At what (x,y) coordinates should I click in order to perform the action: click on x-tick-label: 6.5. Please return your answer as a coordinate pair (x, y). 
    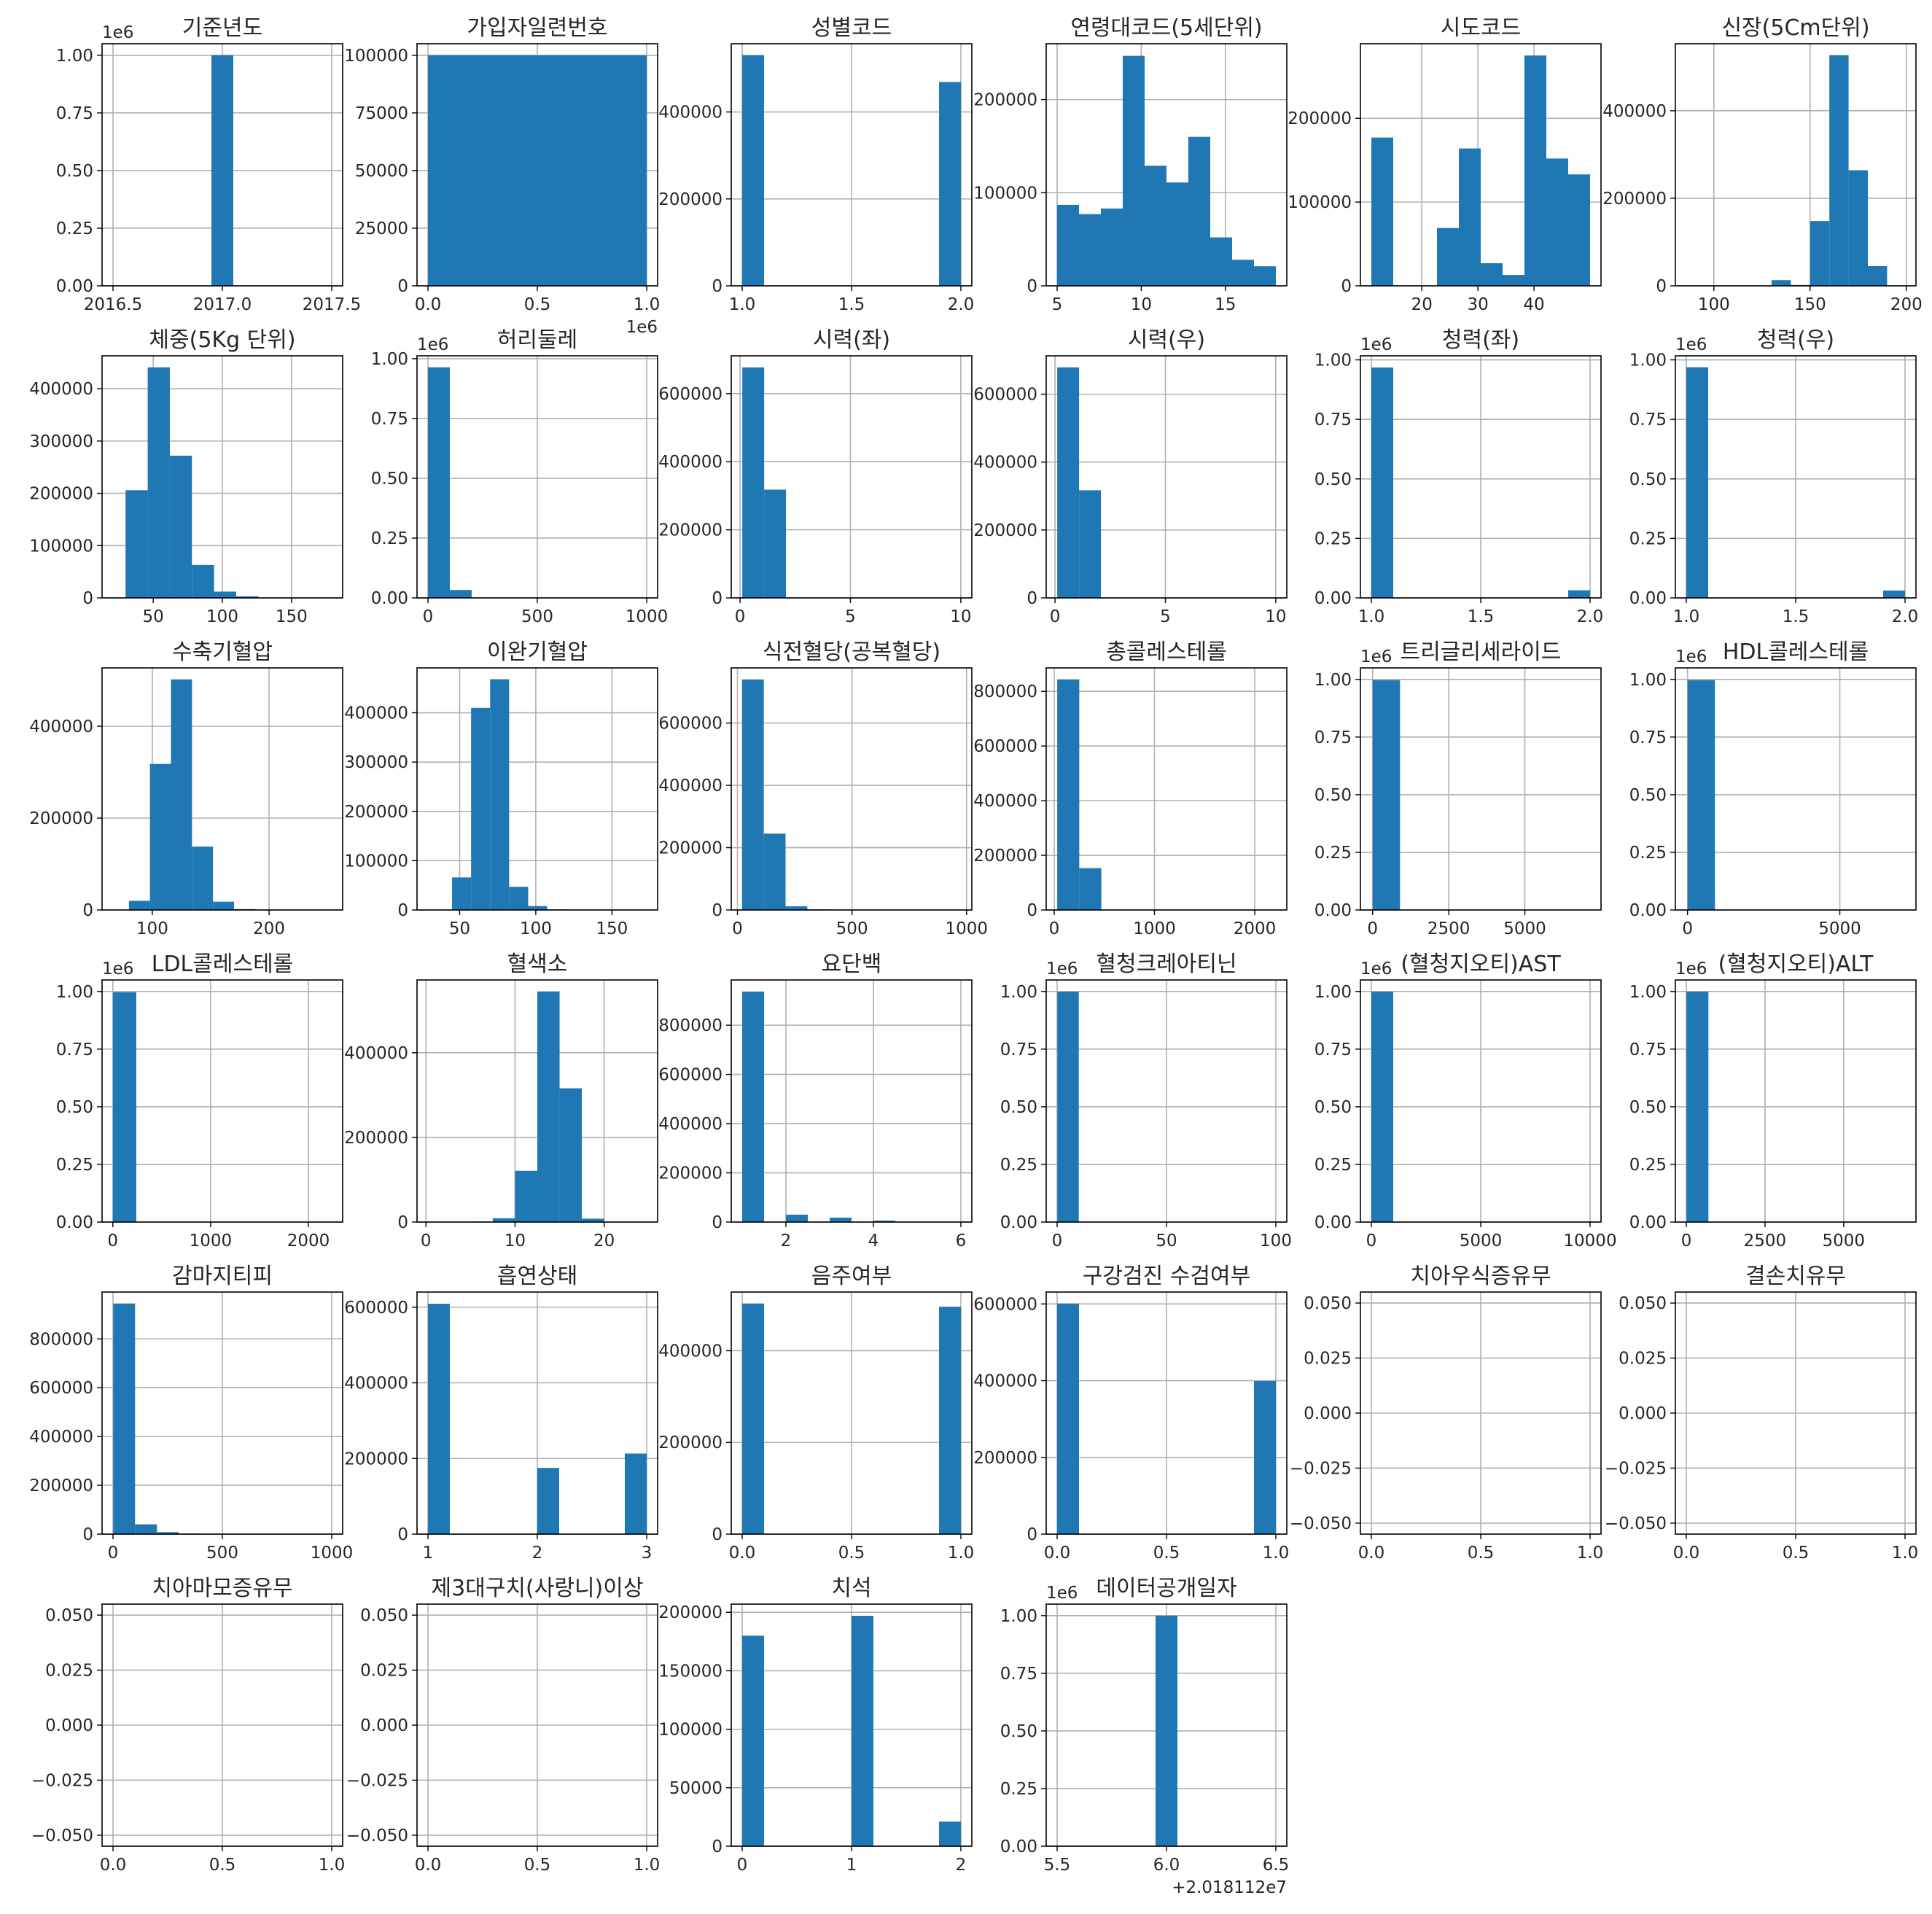
    Looking at the image, I should click on (1276, 1866).